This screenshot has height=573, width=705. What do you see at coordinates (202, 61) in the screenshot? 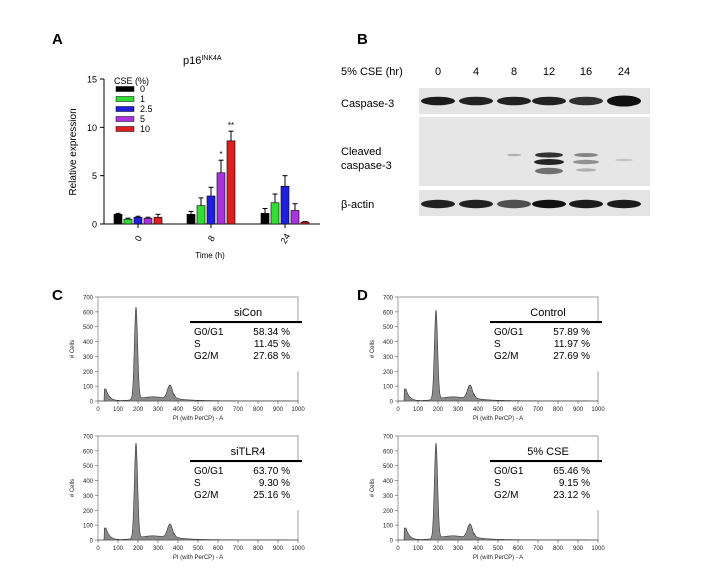
I see `chart-title: p16INK4A` at bounding box center [202, 61].